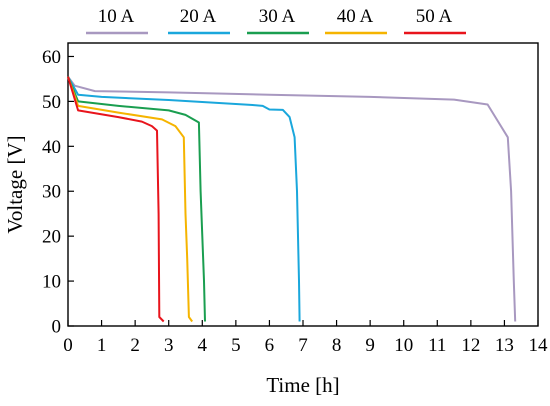 The image size is (550, 406). I want to click on legend-label: 40 A, so click(355, 16).